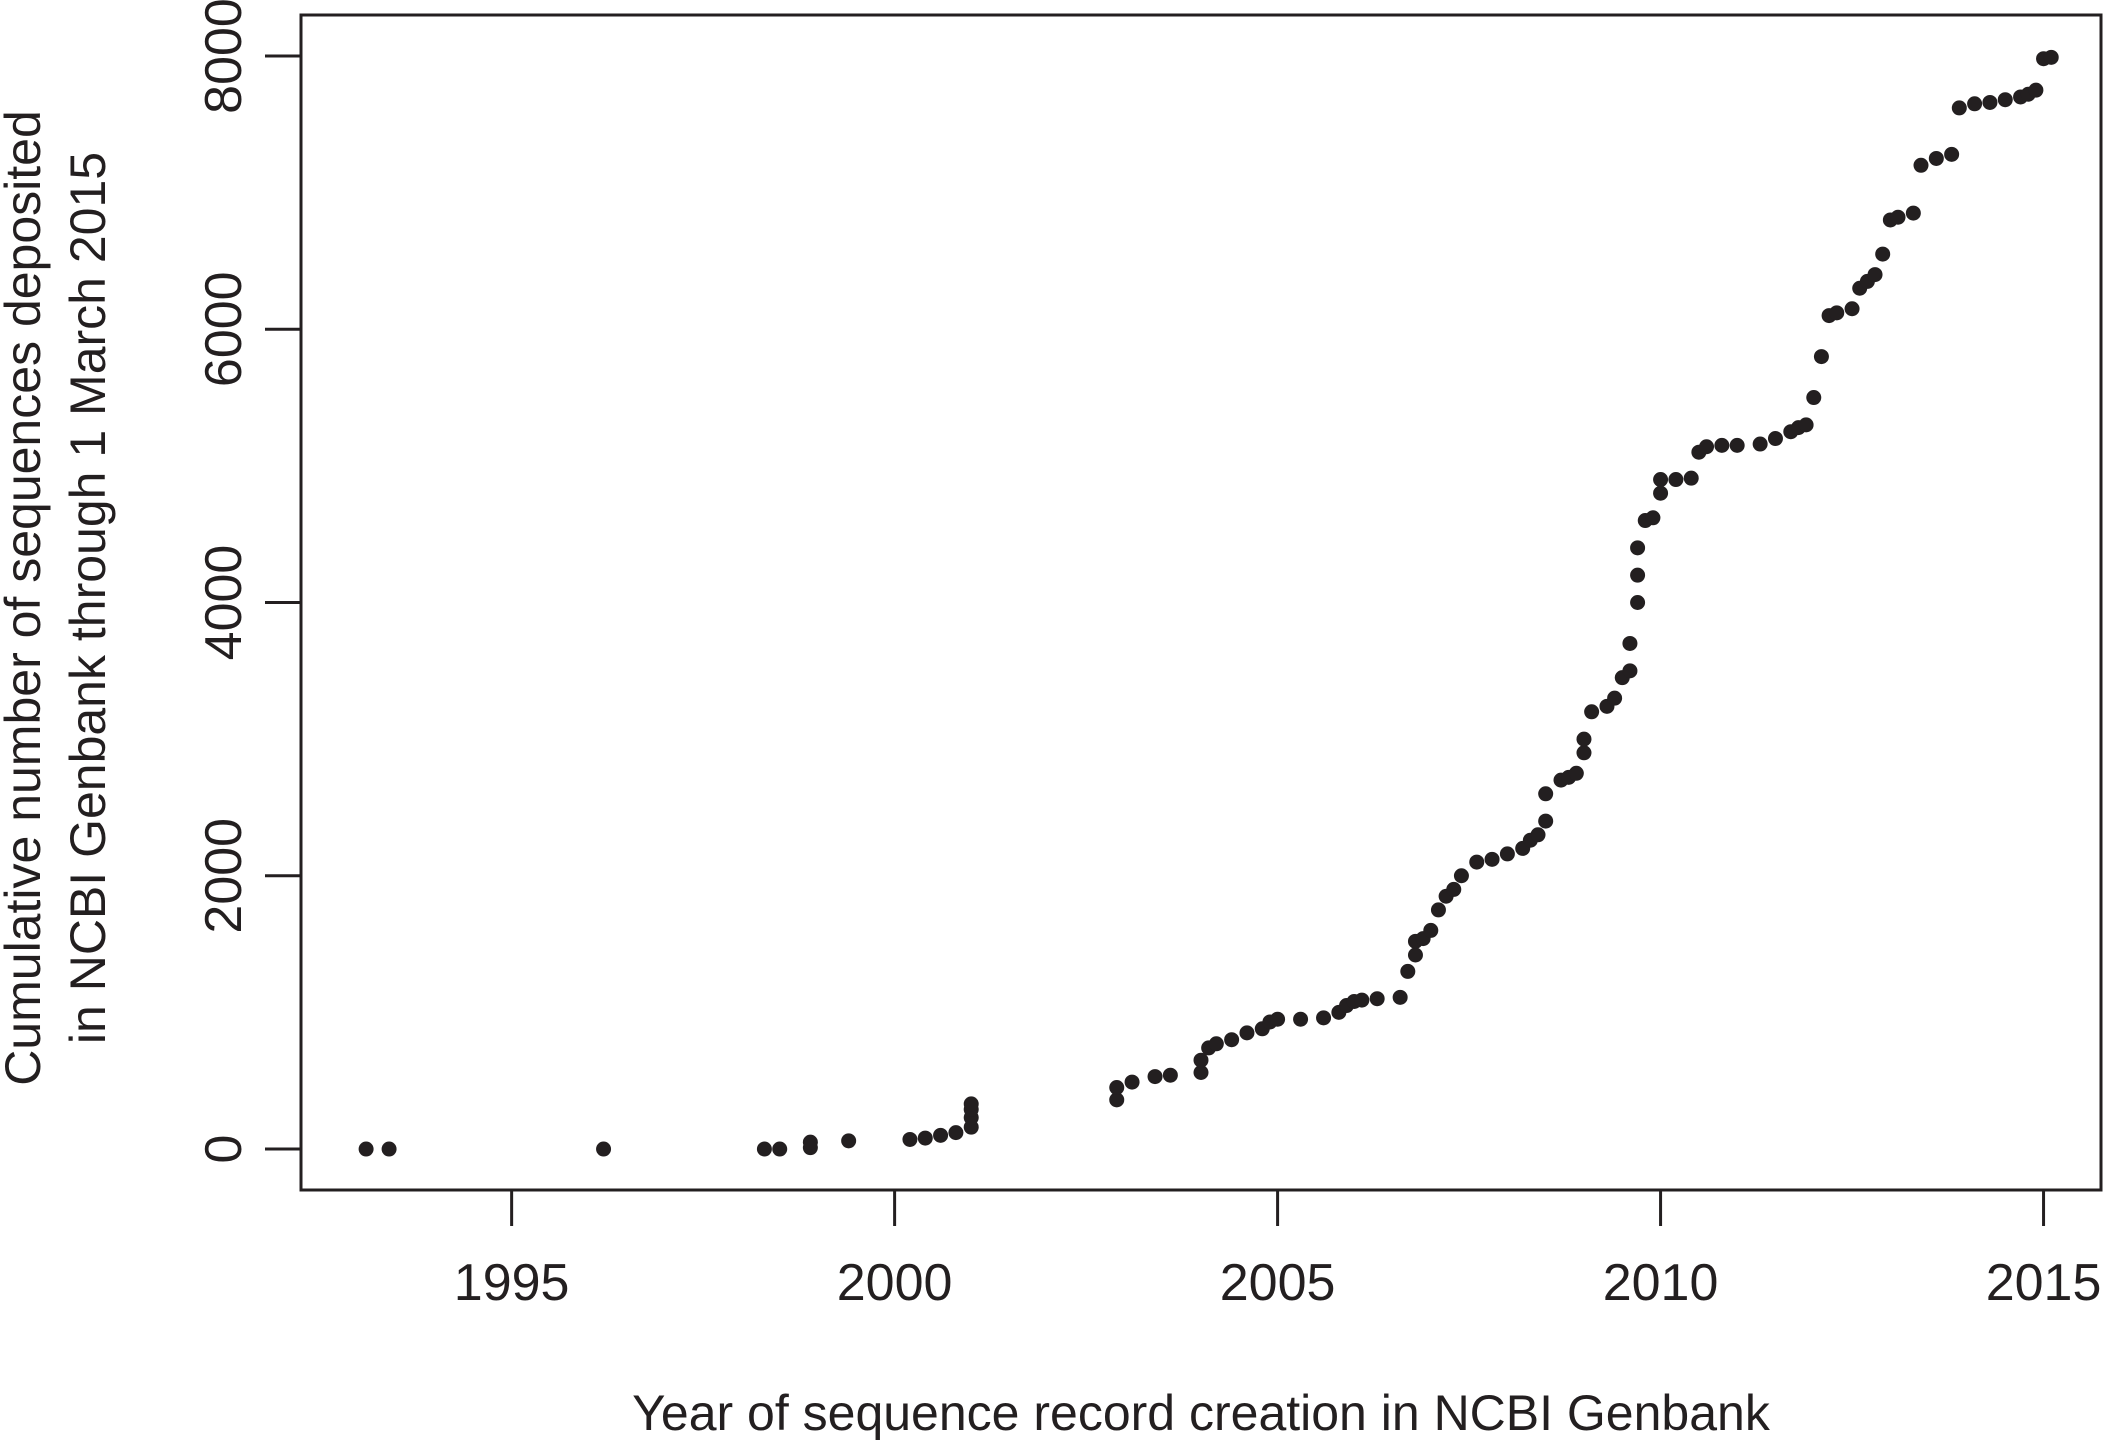  I want to click on x-tick-label: 2015, so click(2044, 1283).